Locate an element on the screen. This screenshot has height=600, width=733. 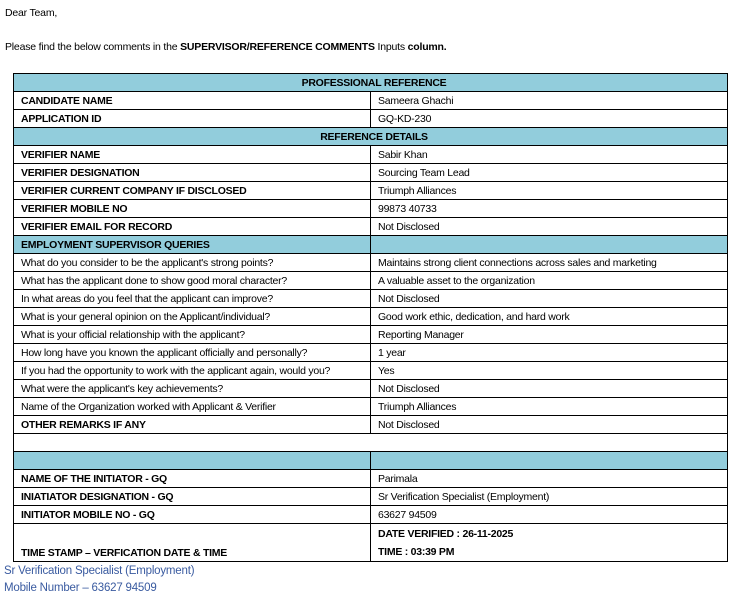
row-value: Triumph Alliances is located at coordinates (549, 190).